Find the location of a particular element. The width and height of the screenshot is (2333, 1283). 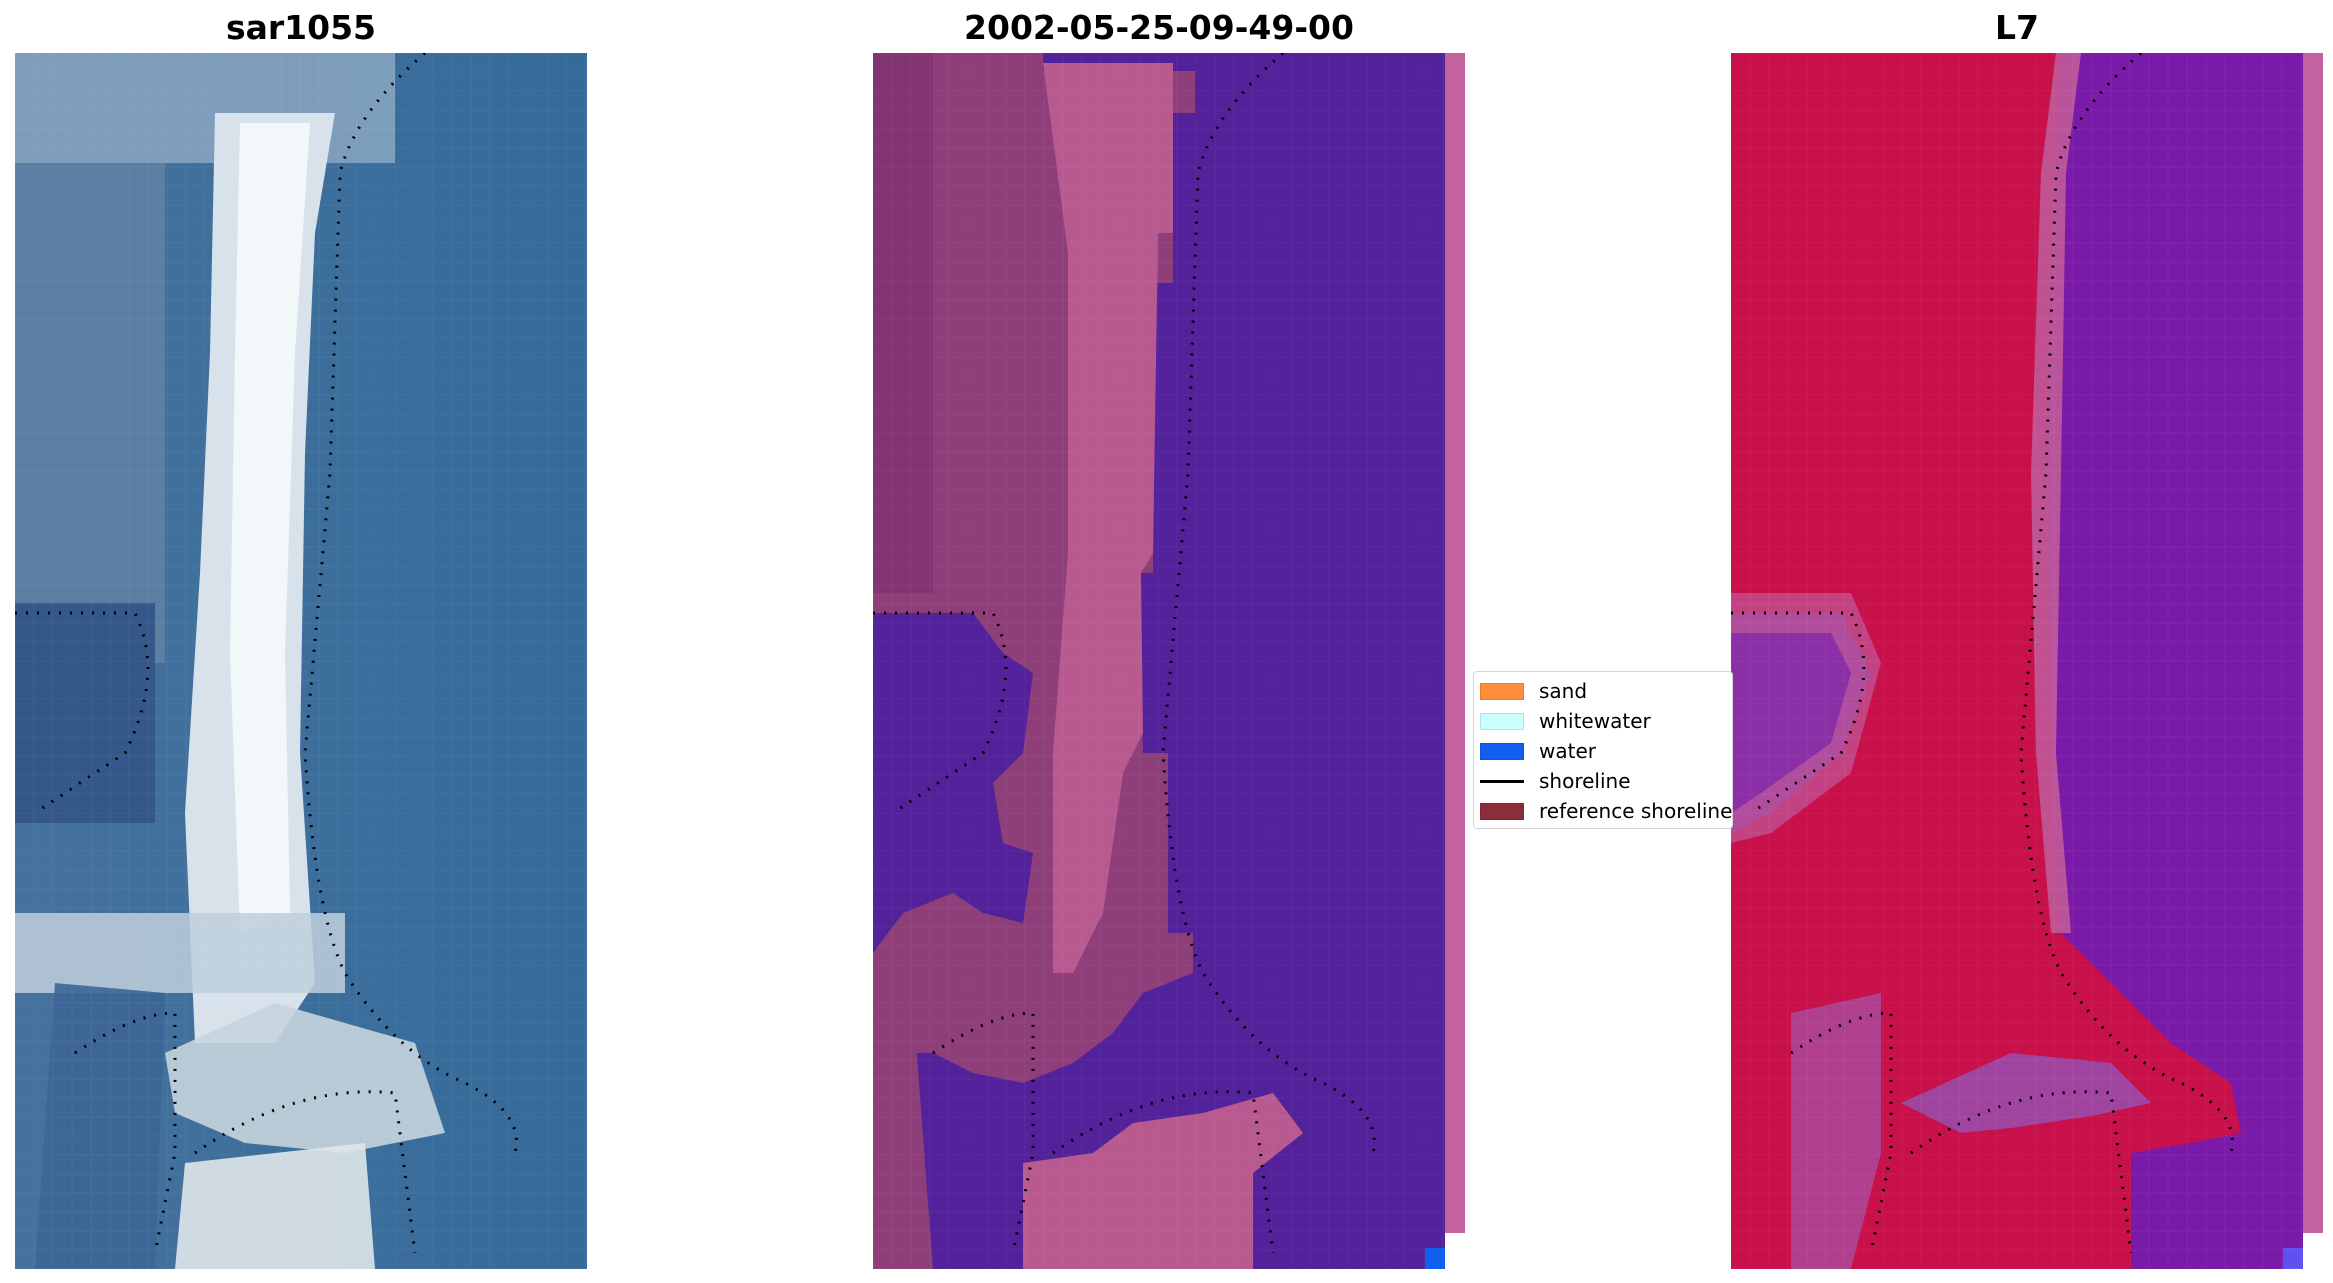

reference-shoreline-swatch is located at coordinates (1502, 811).